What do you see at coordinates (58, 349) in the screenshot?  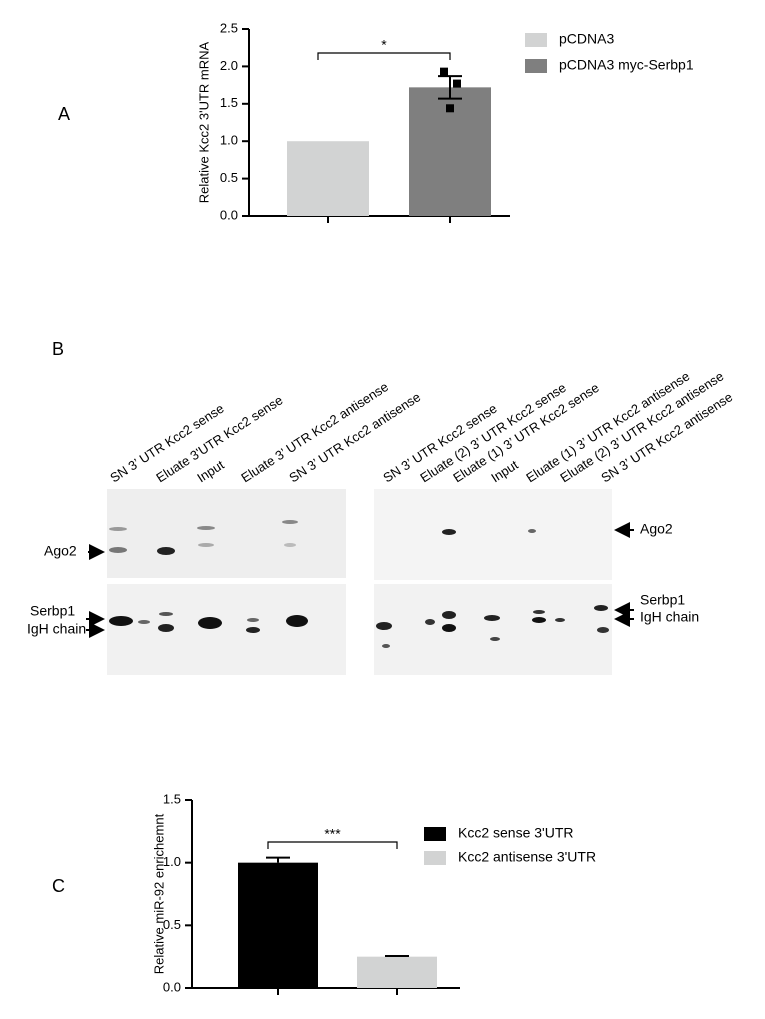 I see `panel-label: B` at bounding box center [58, 349].